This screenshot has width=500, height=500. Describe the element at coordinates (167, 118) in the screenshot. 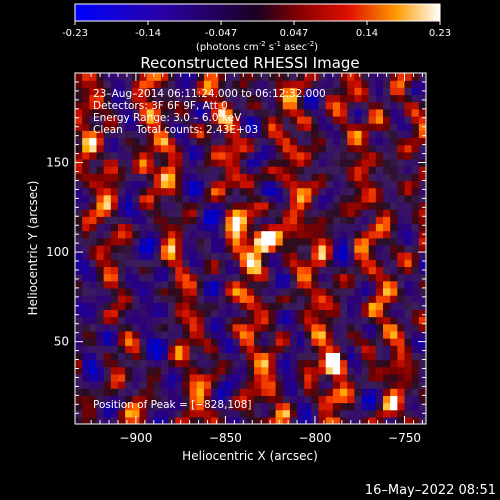

I see `annotation-energy-range: Energy Range: 3.0 – 6.0 keV` at that location.